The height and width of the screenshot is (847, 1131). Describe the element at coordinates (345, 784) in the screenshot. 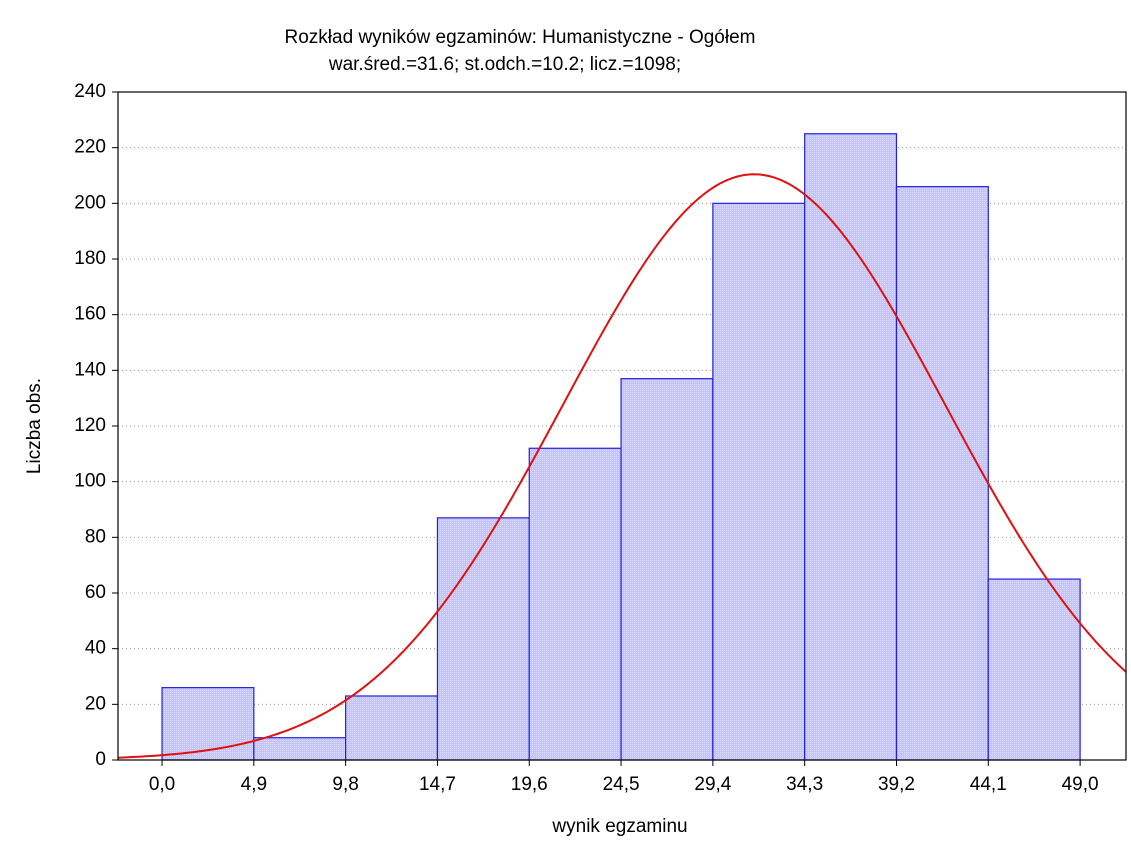

I see `x-tick-label: 9,8` at that location.